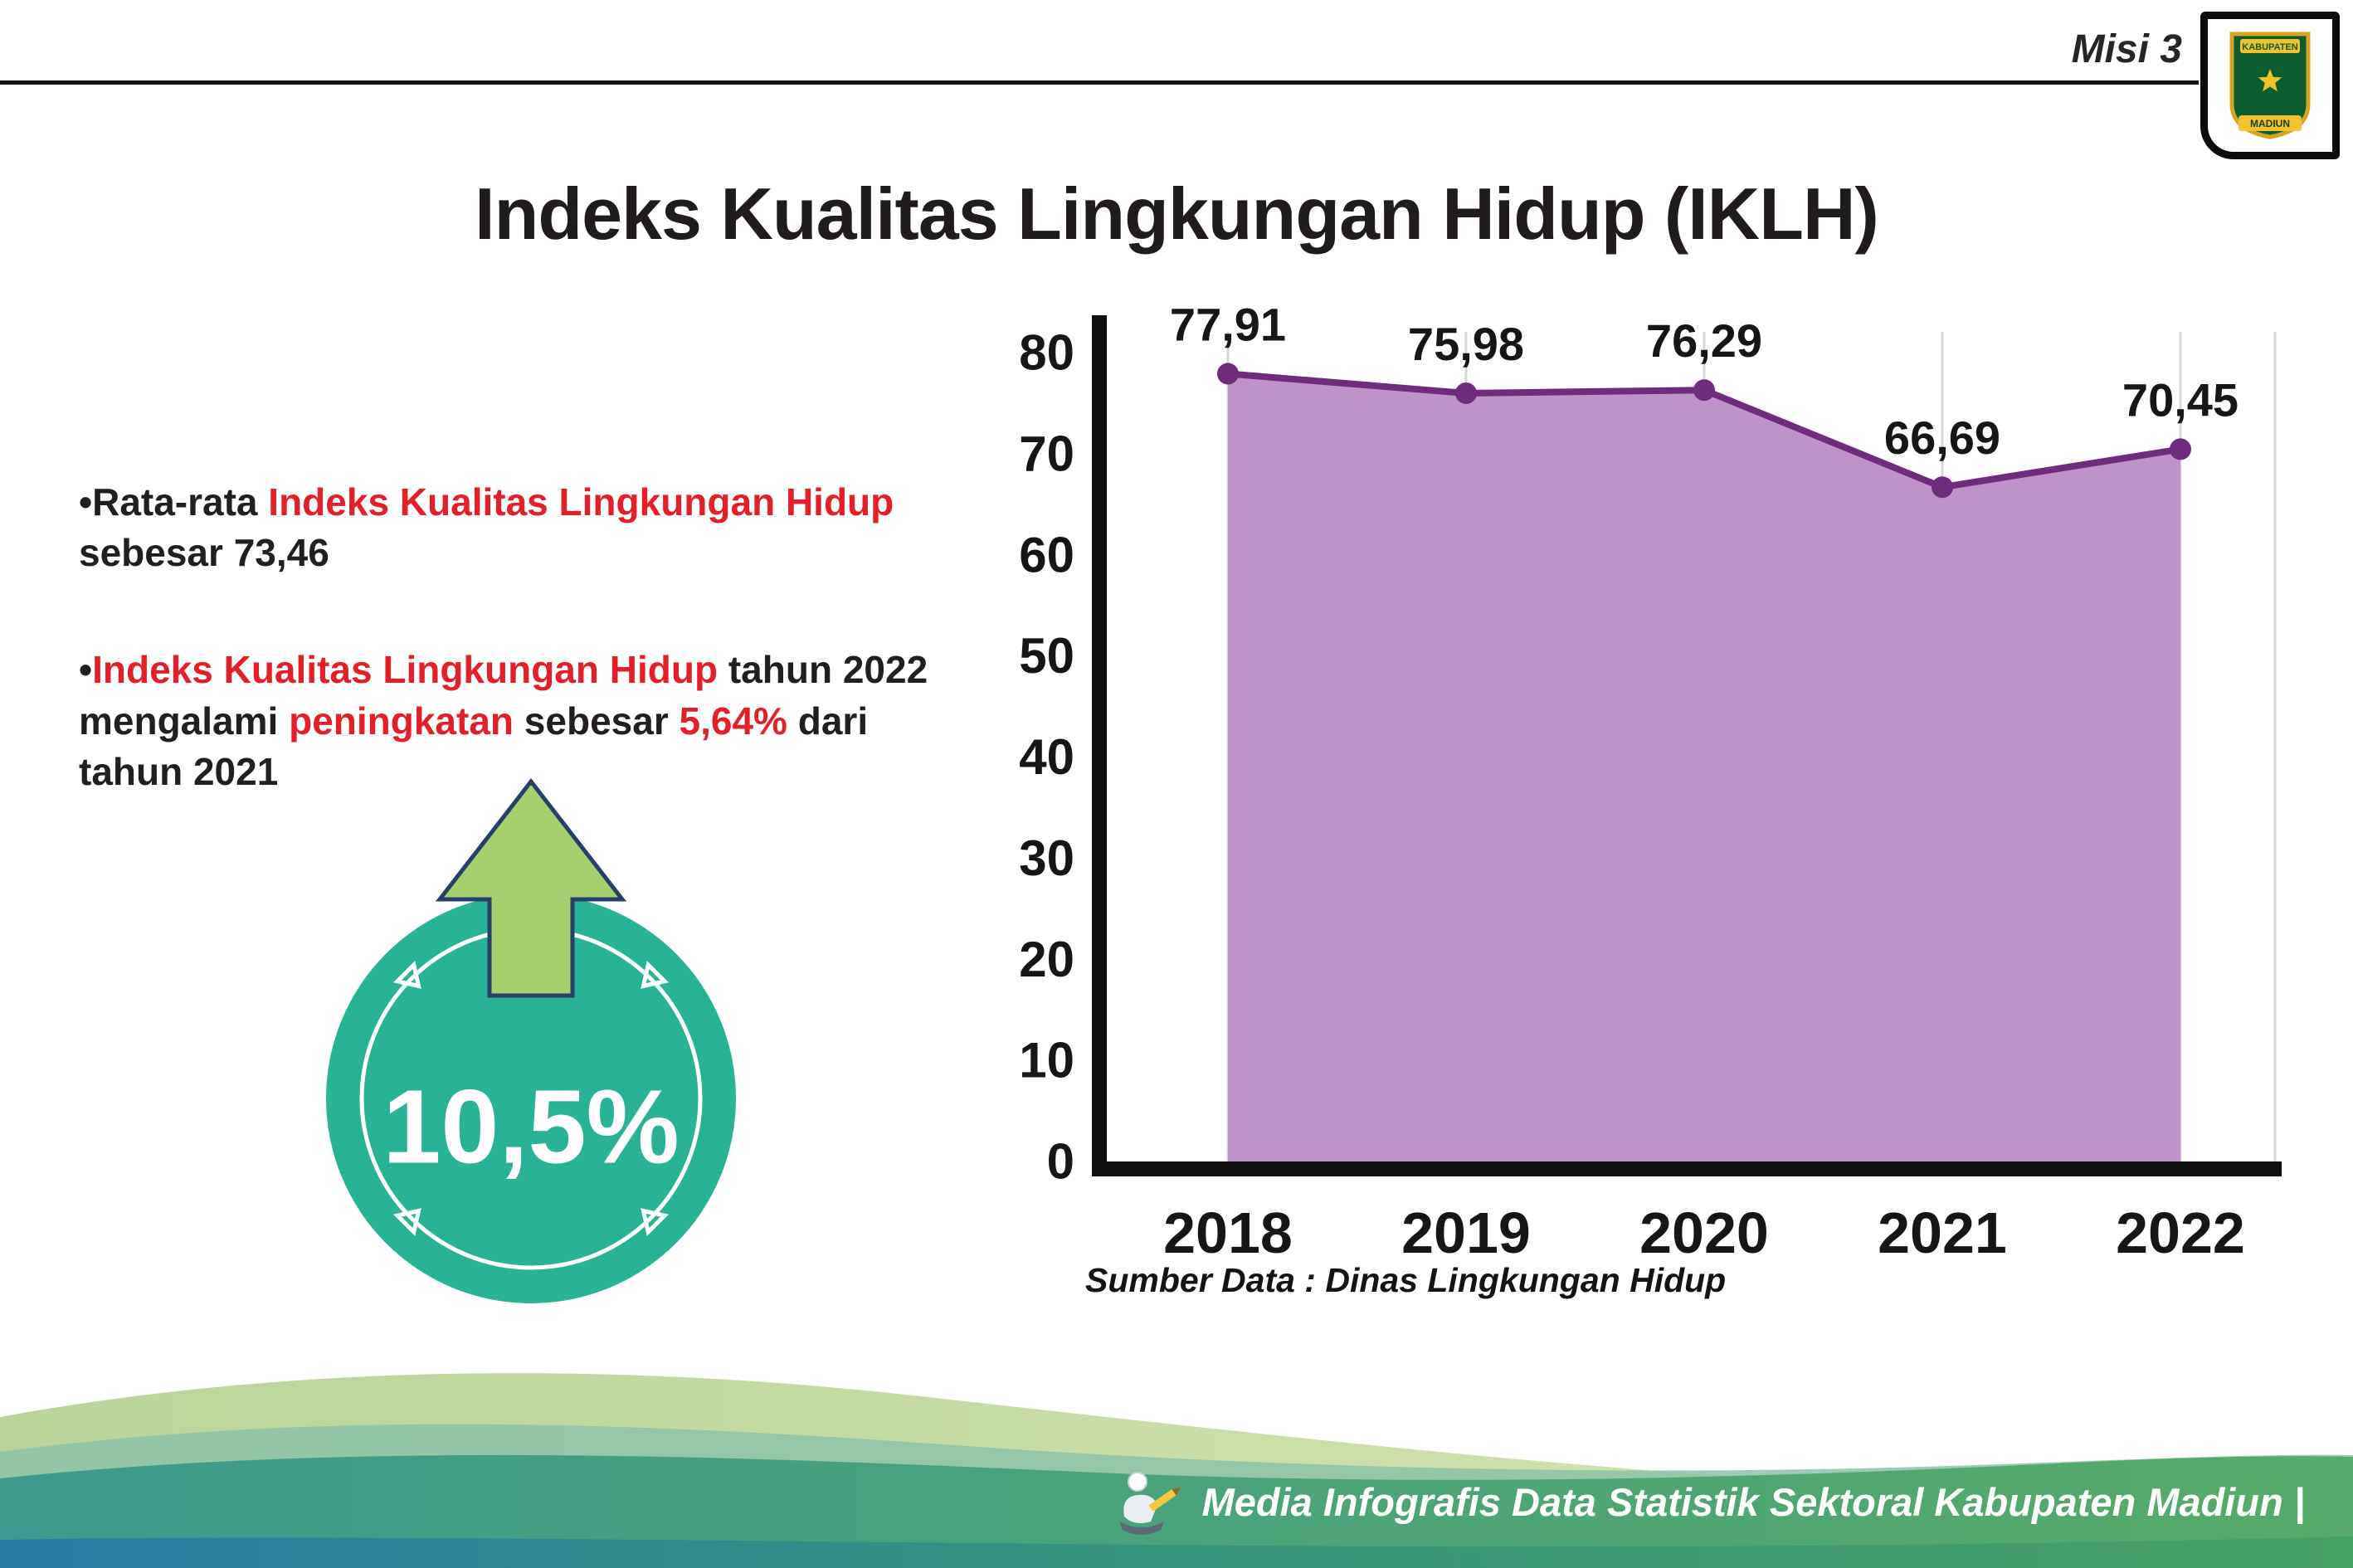  I want to click on logo-bottom-text: MADIUN, so click(2270, 123).